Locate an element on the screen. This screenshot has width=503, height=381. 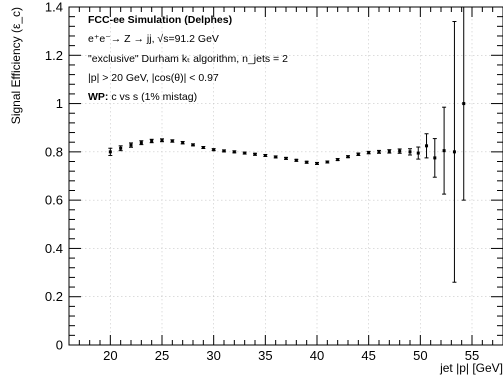
y-tick-label-0: 0 is located at coordinates (59, 345).